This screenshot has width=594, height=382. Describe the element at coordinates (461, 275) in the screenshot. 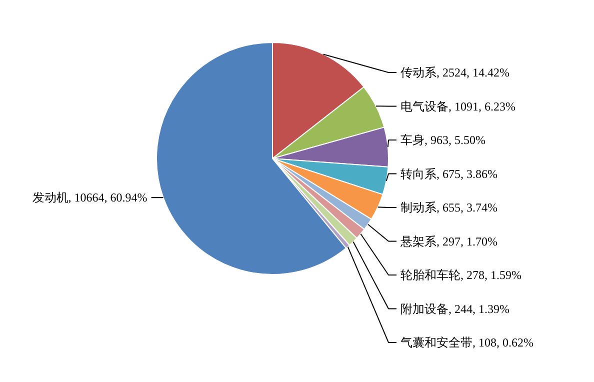

I see `slice-label: 轮胎和车轮, 278, 1.59%` at that location.